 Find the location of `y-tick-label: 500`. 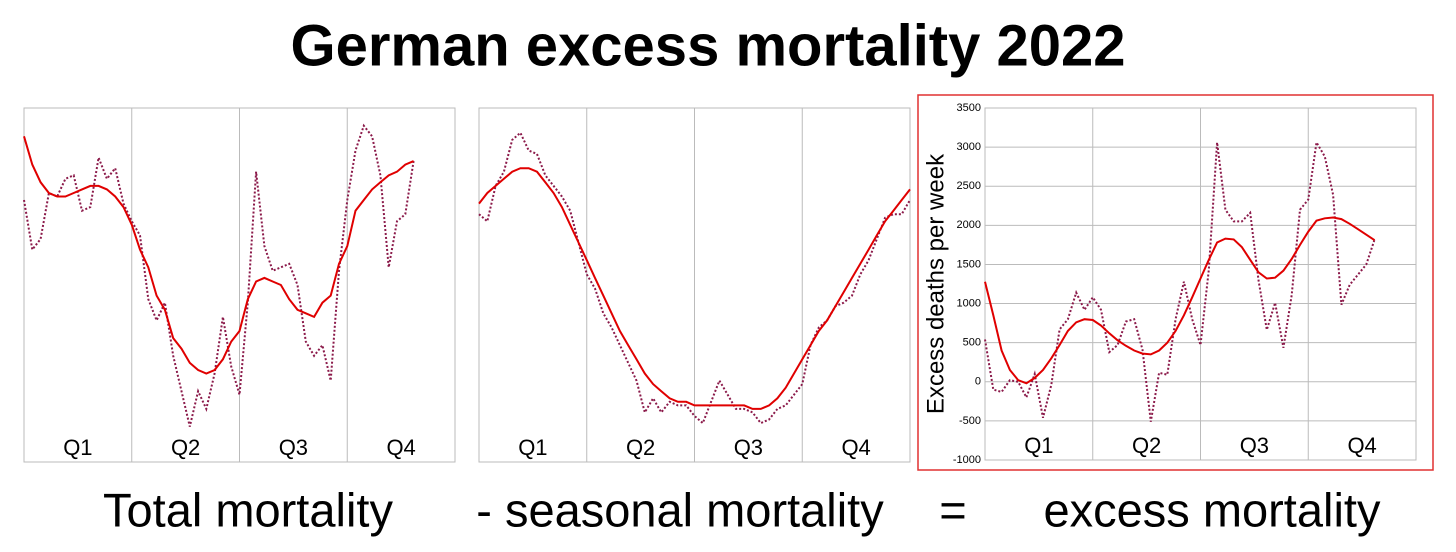

y-tick-label: 500 is located at coordinates (972, 343).